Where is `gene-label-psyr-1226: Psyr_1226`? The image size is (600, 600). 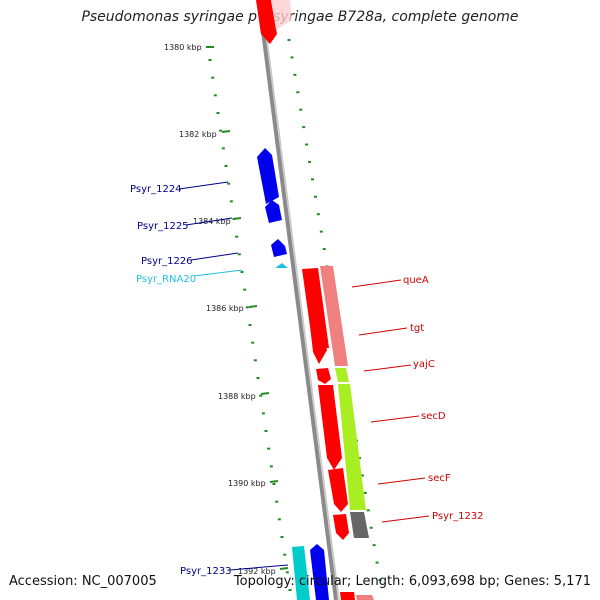
gene-label-psyr-1226: Psyr_1226 is located at coordinates (167, 261).